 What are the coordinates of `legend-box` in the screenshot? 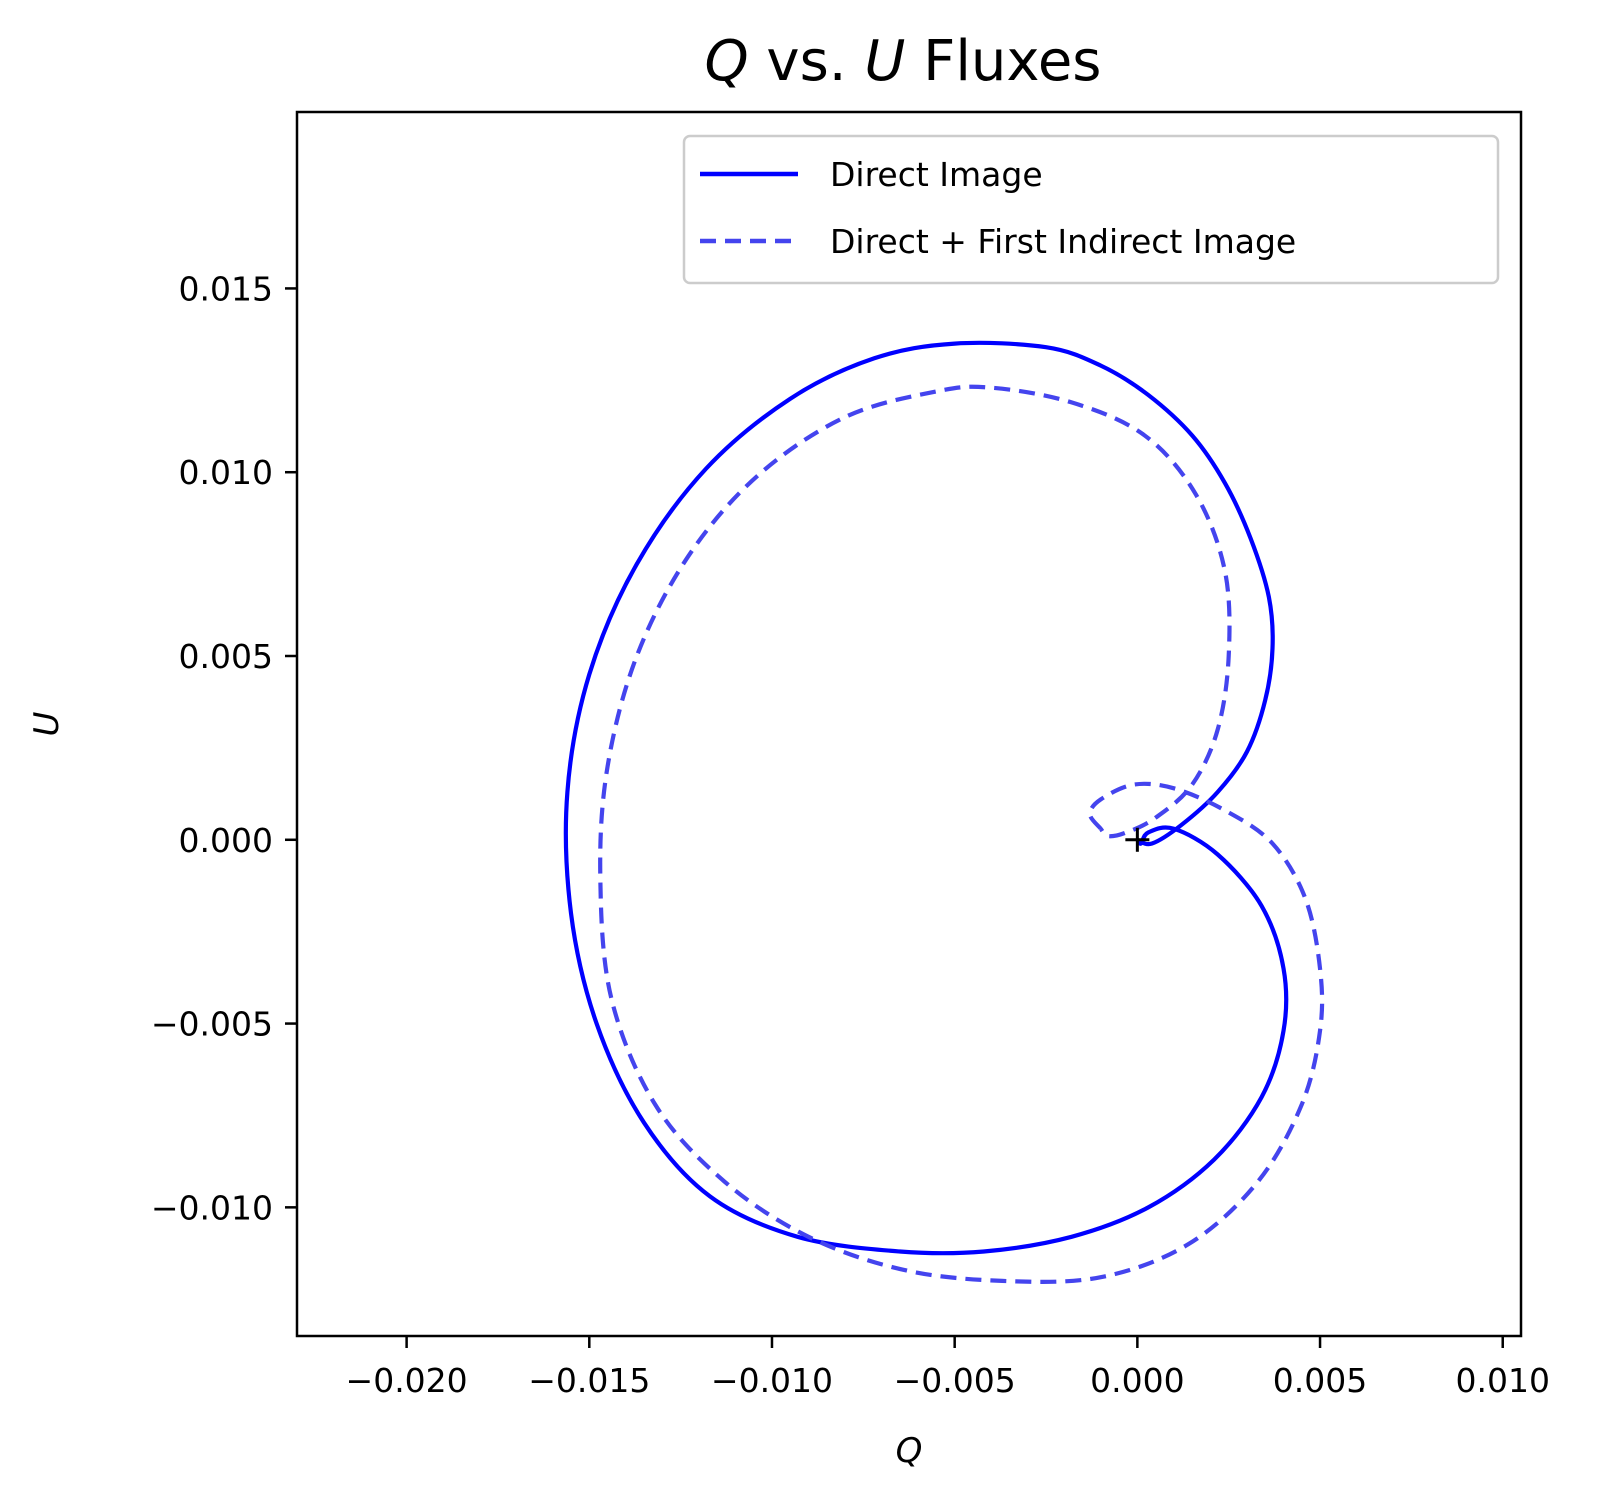 It's located at (1091, 209).